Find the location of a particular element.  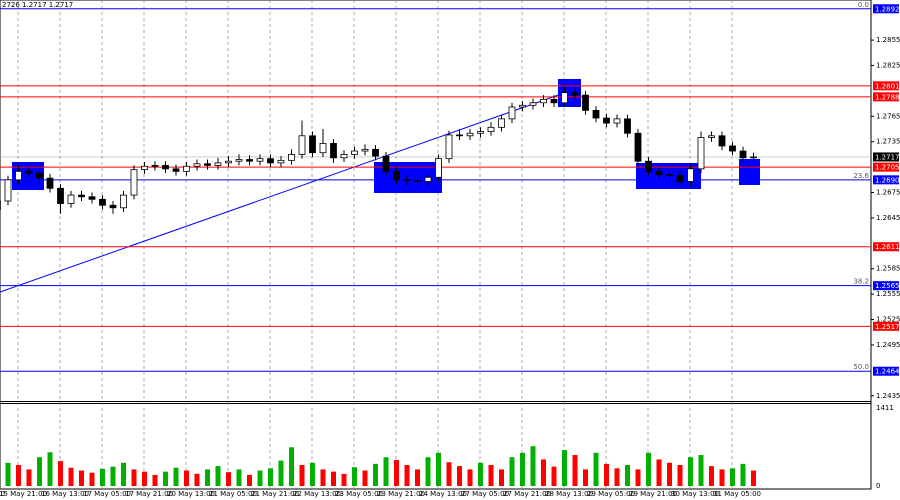

y-tick-label: 1.2825 is located at coordinates (888, 66).